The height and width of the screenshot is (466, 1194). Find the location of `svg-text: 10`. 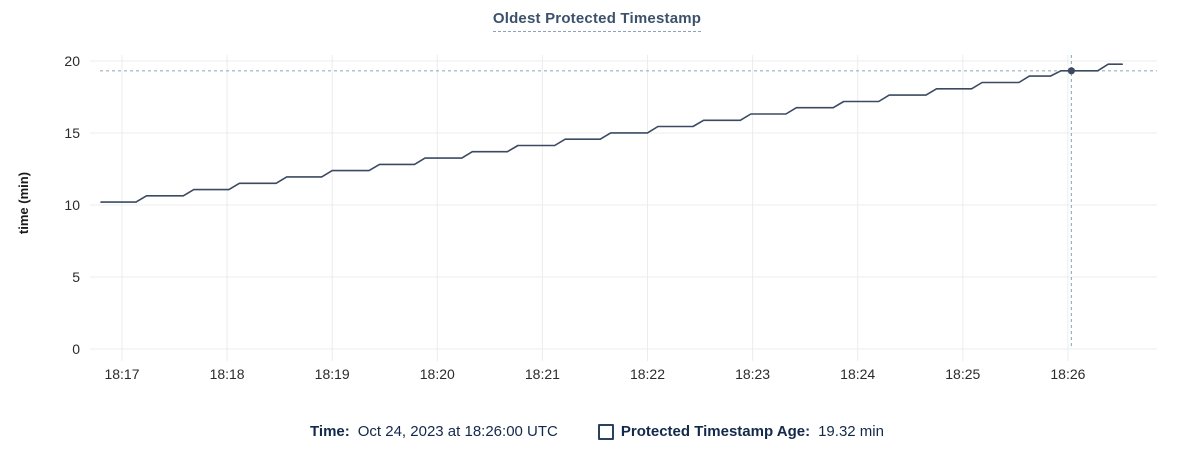

svg-text: 10 is located at coordinates (72, 205).